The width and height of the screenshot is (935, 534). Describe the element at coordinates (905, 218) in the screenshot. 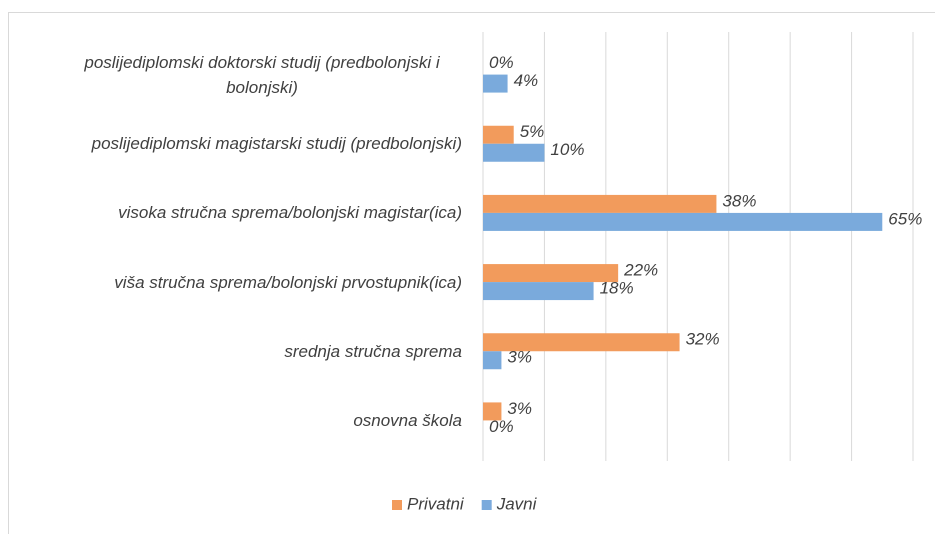

I see `data-label: 65%` at that location.